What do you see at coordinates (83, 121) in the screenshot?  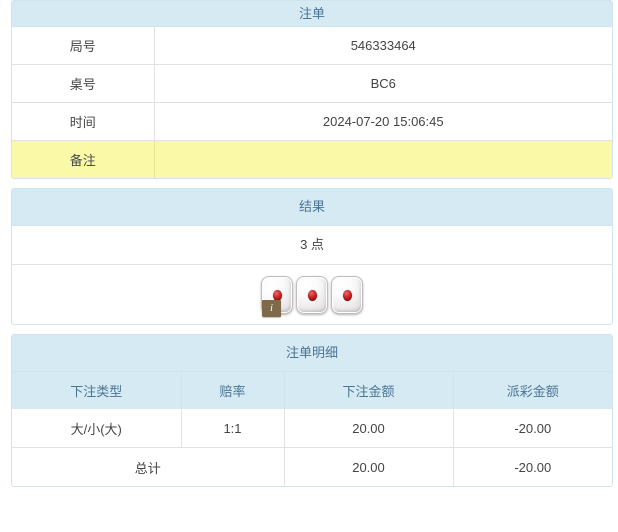 I see `order-row-label: 时间` at bounding box center [83, 121].